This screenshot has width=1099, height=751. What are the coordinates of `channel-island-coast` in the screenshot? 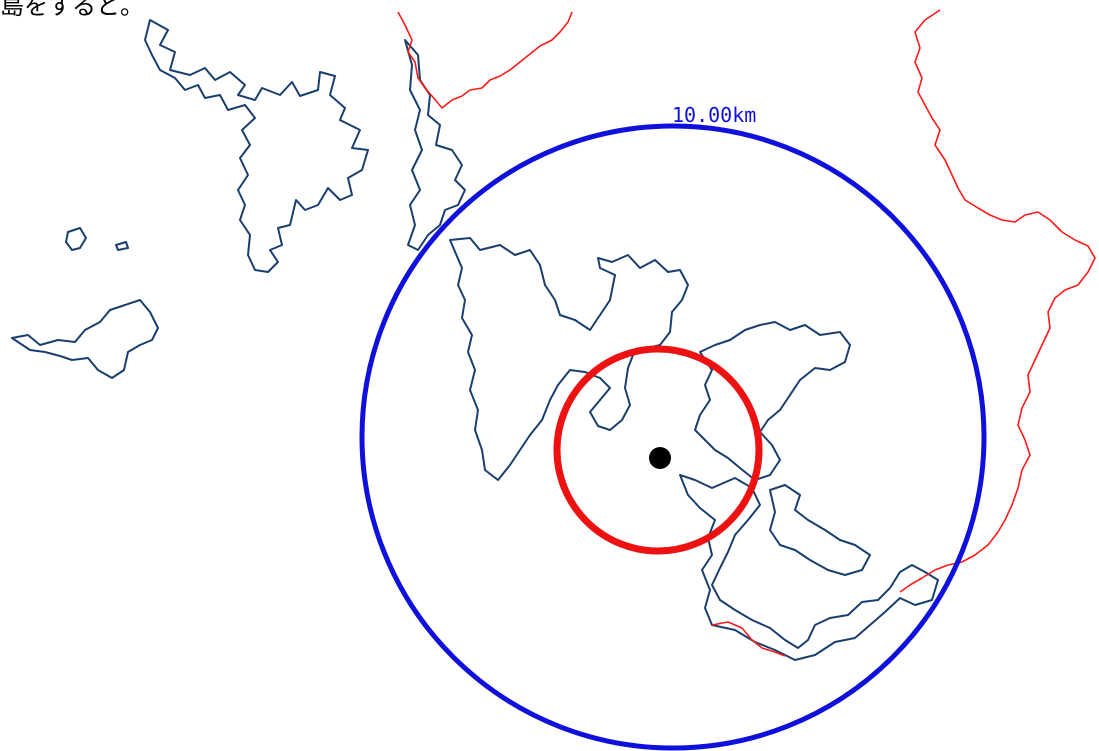 It's located at (435, 145).